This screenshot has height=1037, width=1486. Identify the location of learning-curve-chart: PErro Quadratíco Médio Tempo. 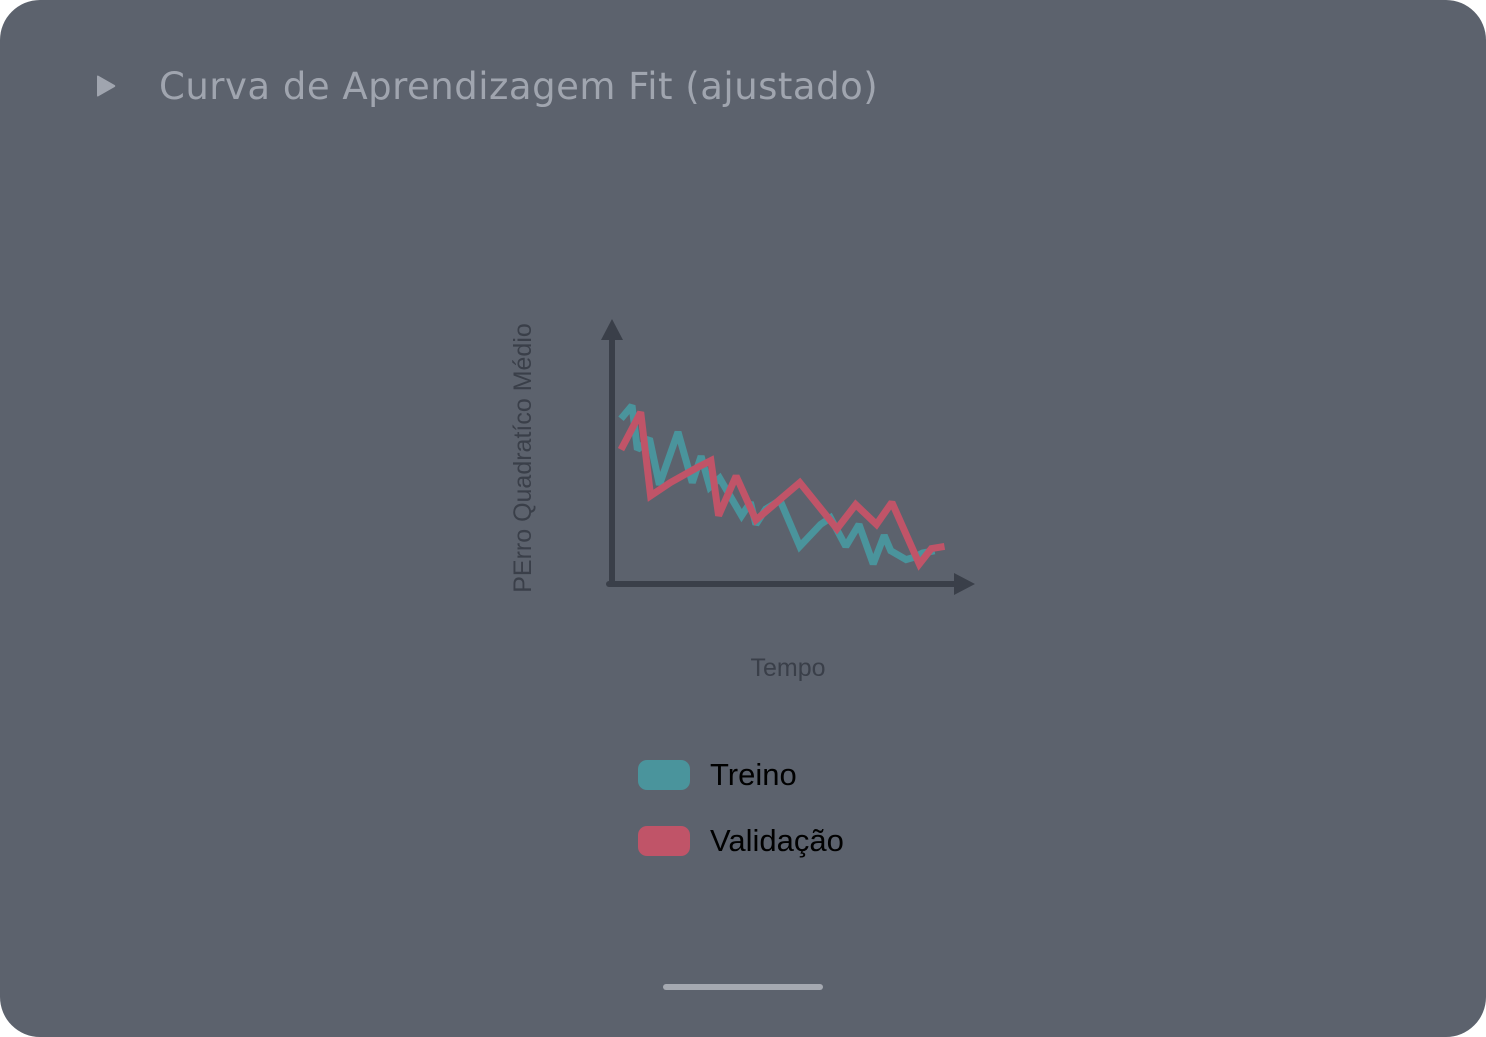
(742, 500).